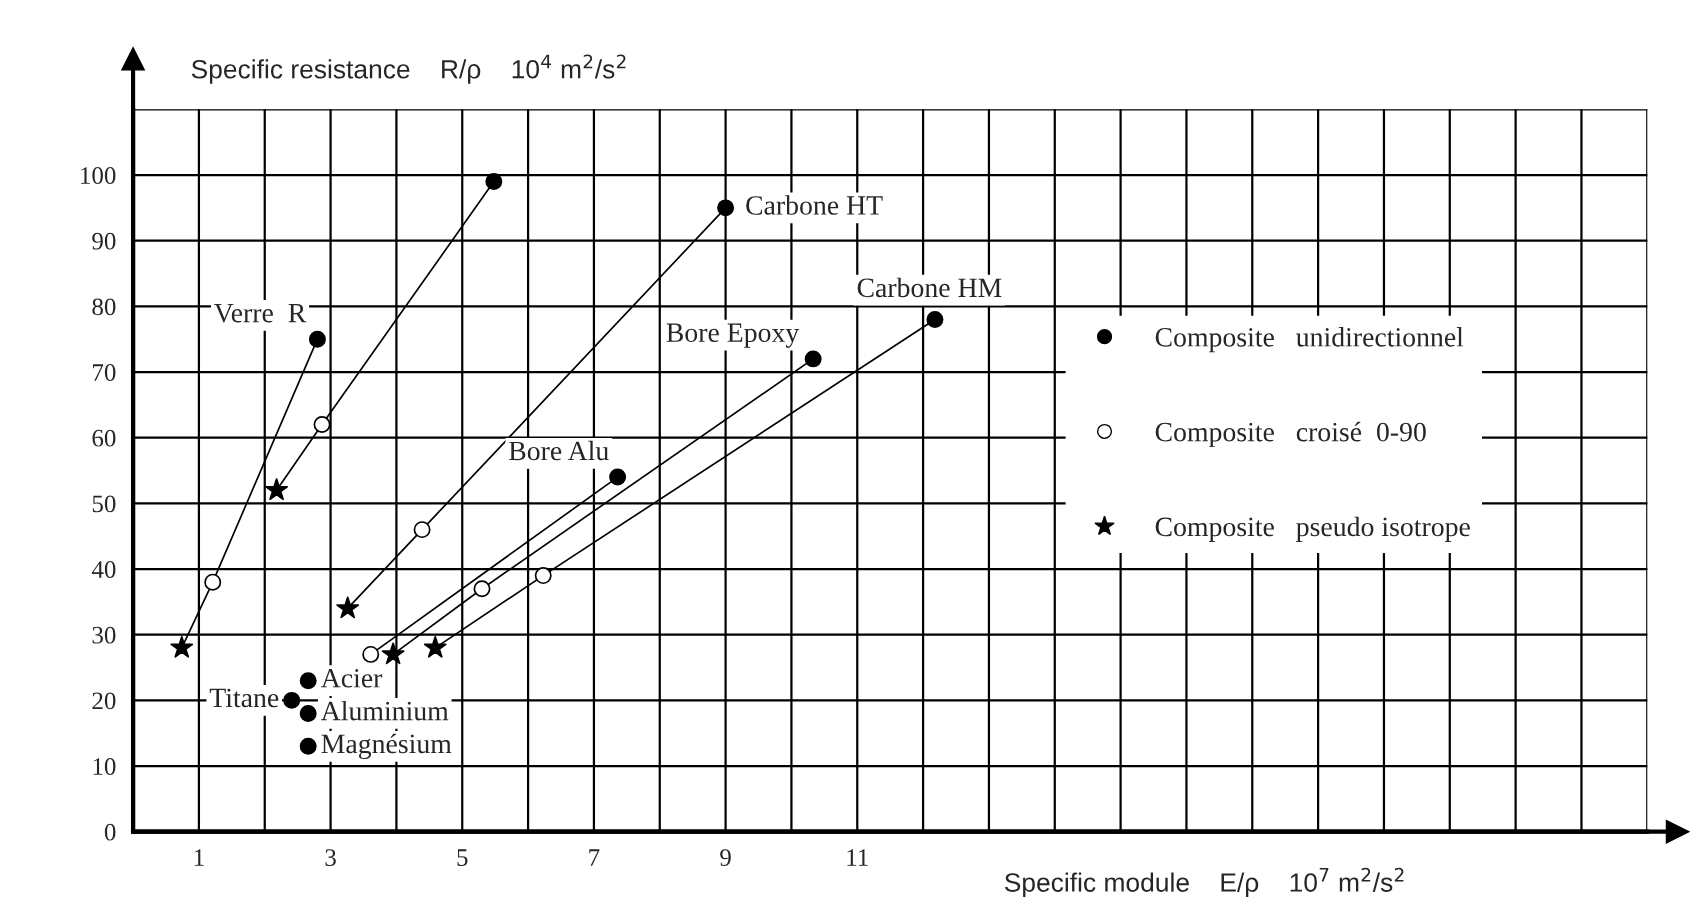 Image resolution: width=1693 pixels, height=919 pixels. I want to click on x-tick-label: 9, so click(725, 857).